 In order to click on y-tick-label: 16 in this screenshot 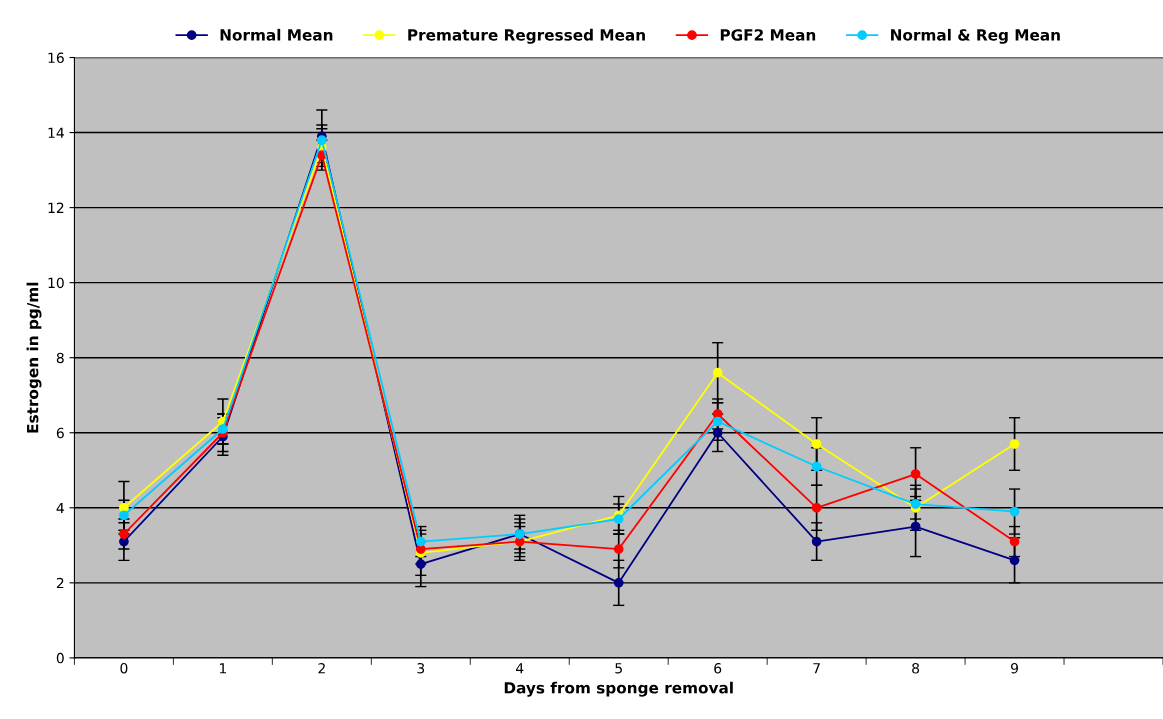, I will do `click(56, 57)`.